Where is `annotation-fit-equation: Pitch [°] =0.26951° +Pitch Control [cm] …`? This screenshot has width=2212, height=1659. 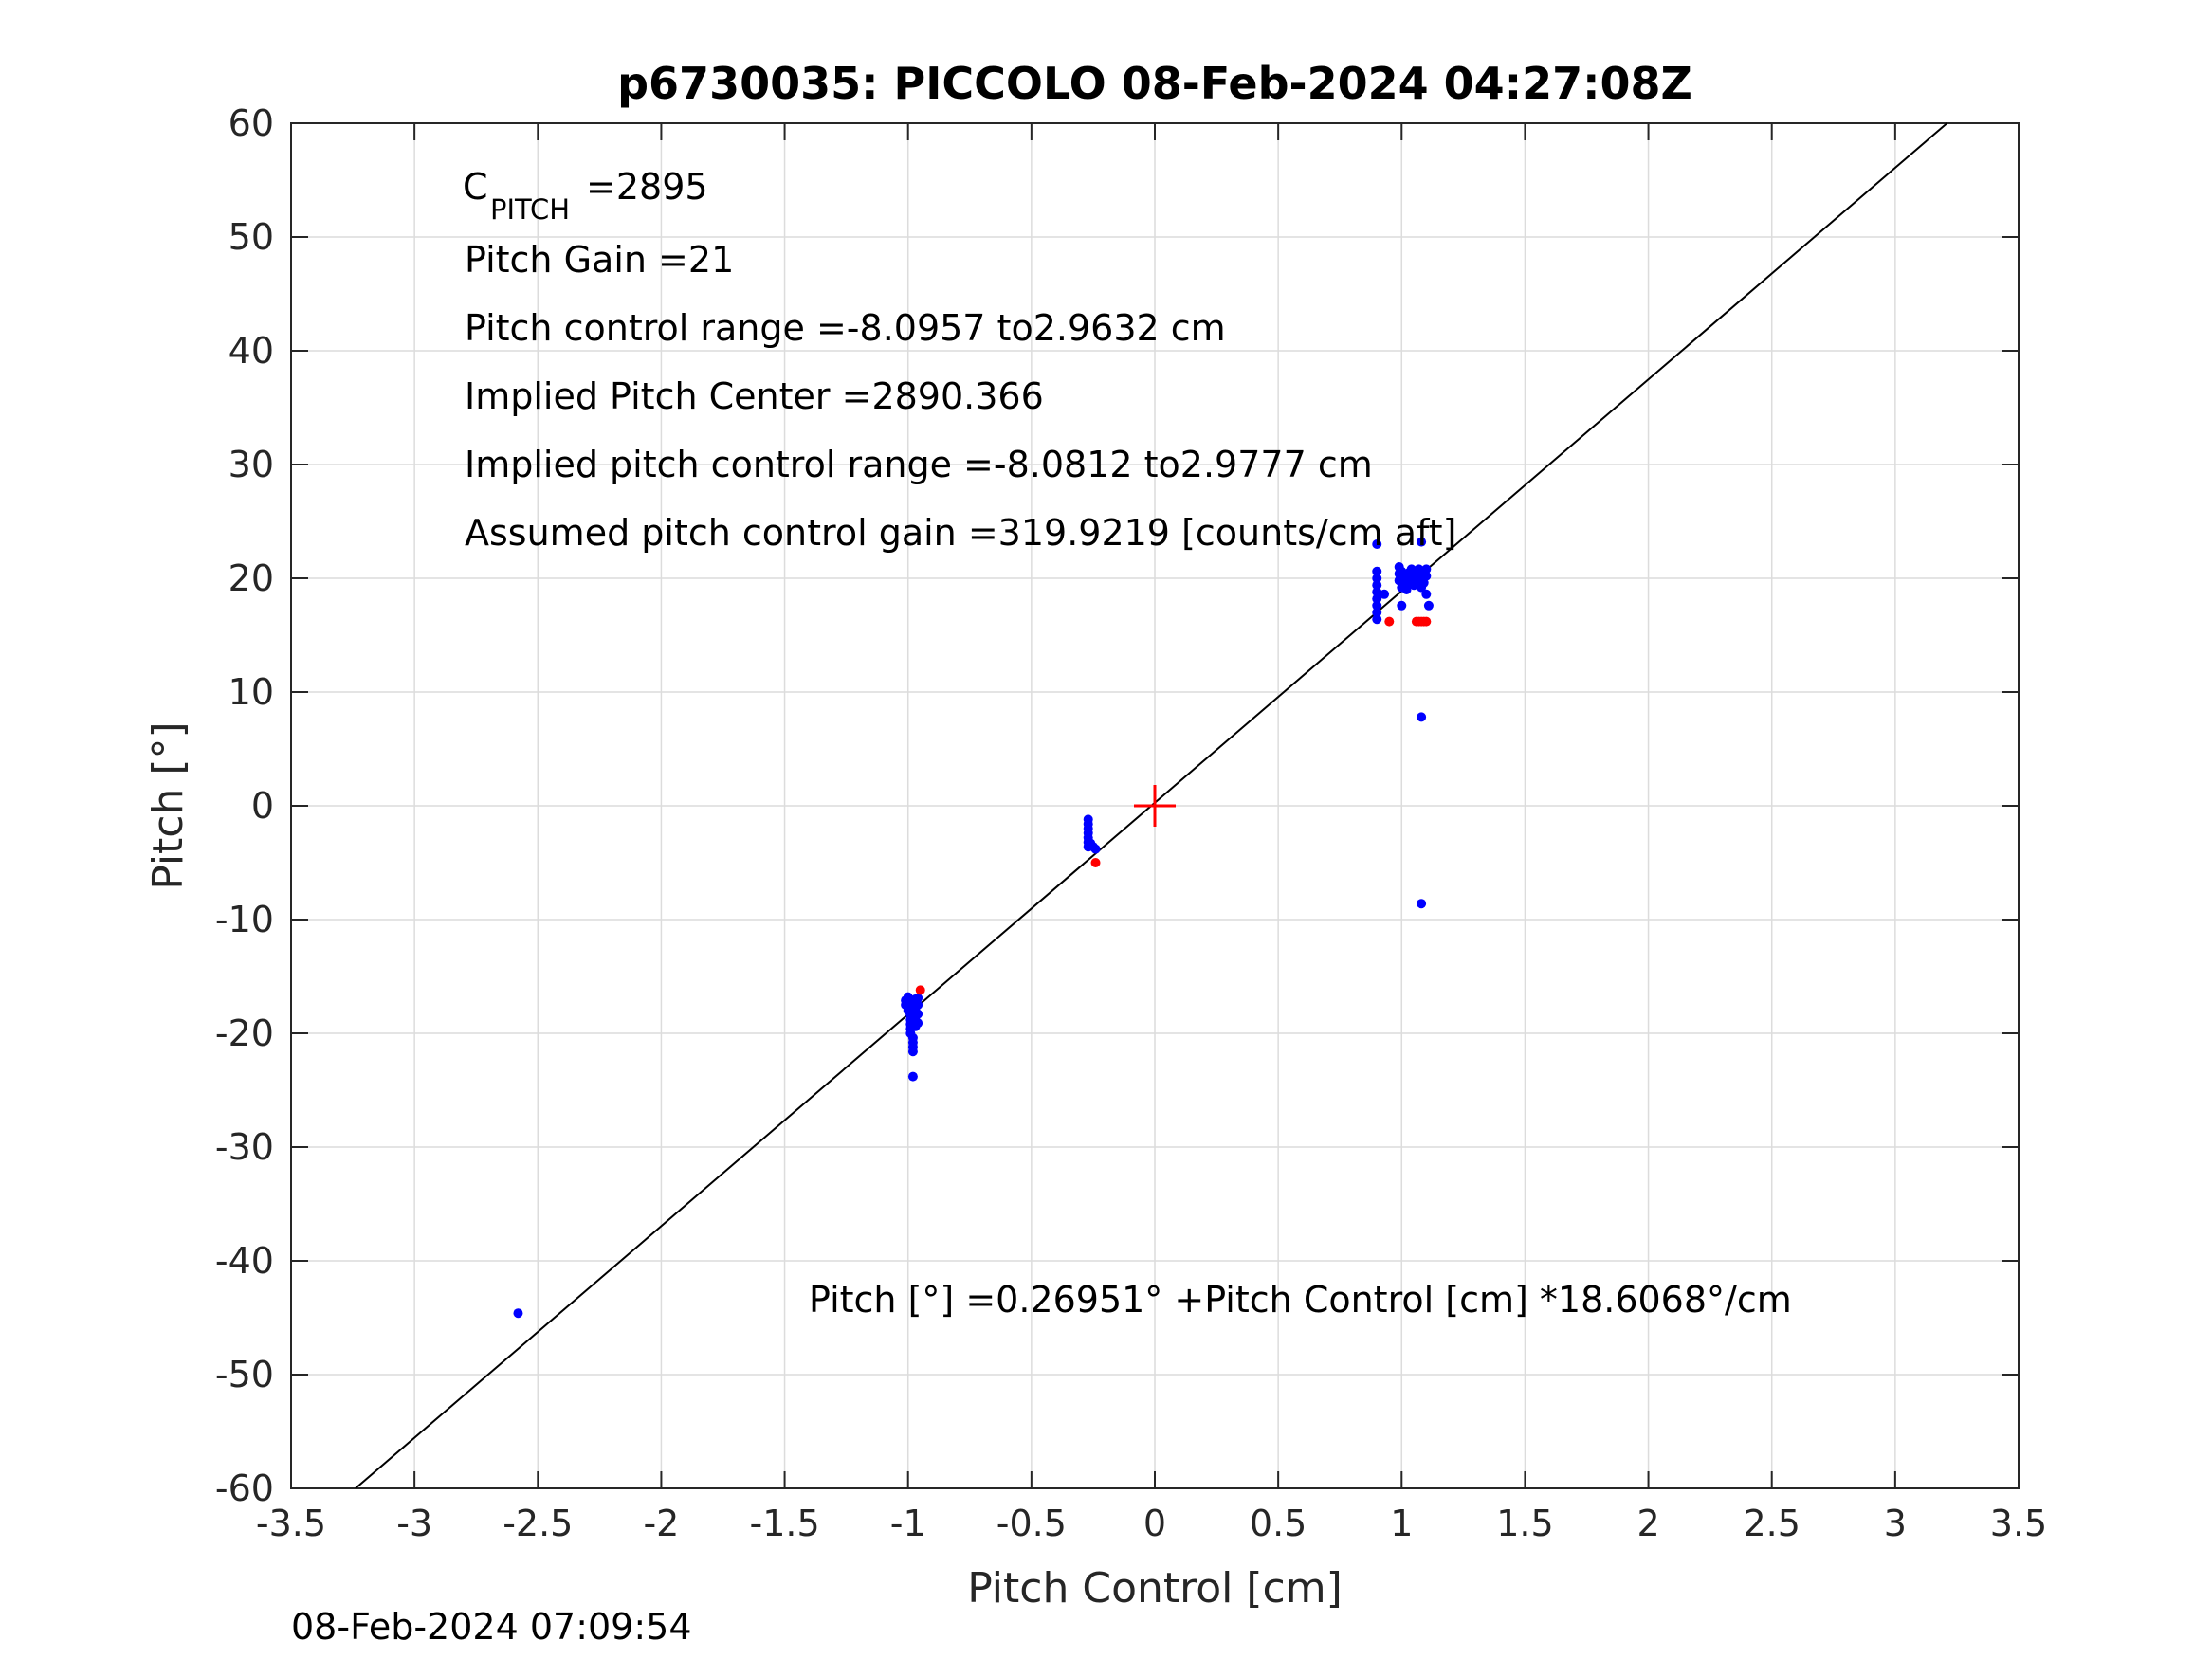 annotation-fit-equation: Pitch [°] =0.26951° +Pitch Control [cm] … is located at coordinates (1300, 1300).